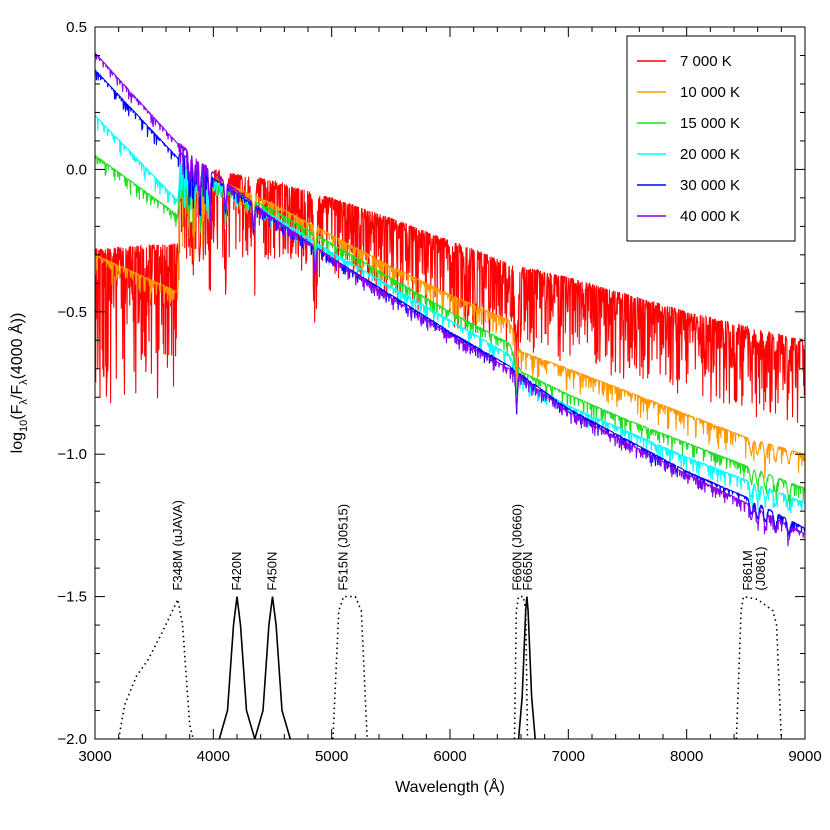  Describe the element at coordinates (759, 667) in the screenshot. I see `filter-curve-f861m` at that location.